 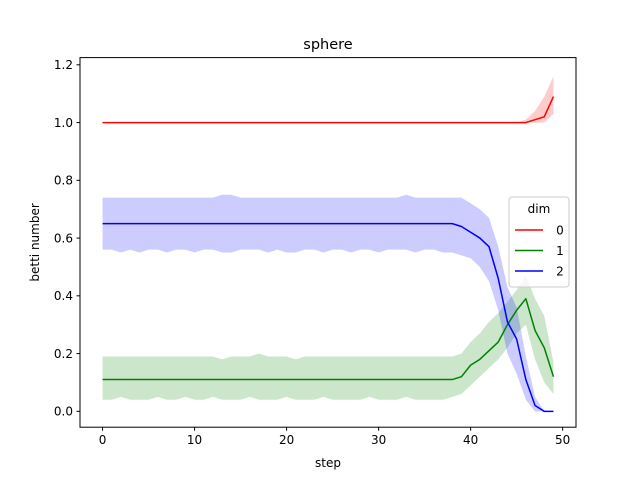 I want to click on series-0-line, so click(x=328, y=110).